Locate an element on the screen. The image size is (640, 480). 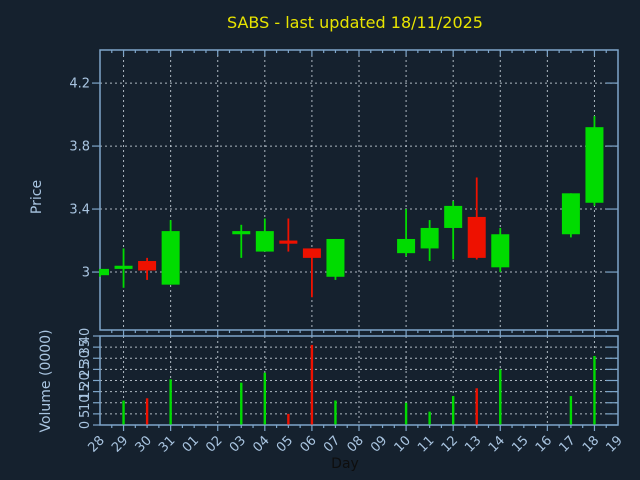
x-tick-label: 31 is located at coordinates (167, 444).